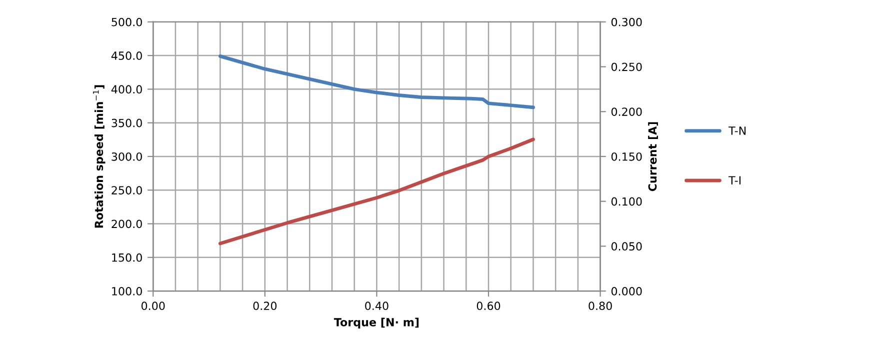  Describe the element at coordinates (126, 89) in the screenshot. I see `y-tick-label: 400.0` at that location.